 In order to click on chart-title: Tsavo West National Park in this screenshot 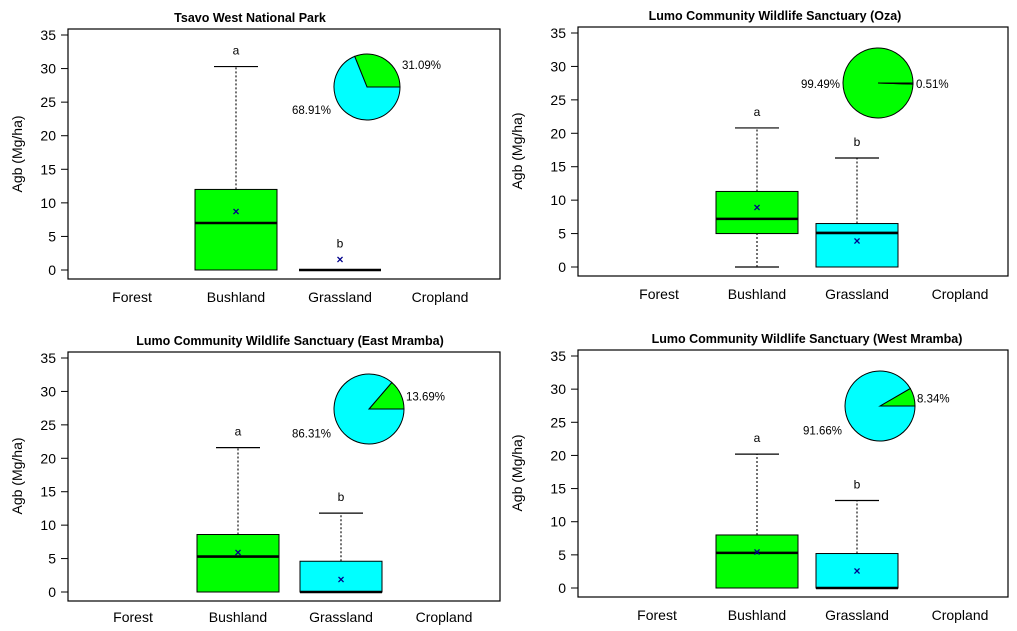, I will do `click(250, 18)`.